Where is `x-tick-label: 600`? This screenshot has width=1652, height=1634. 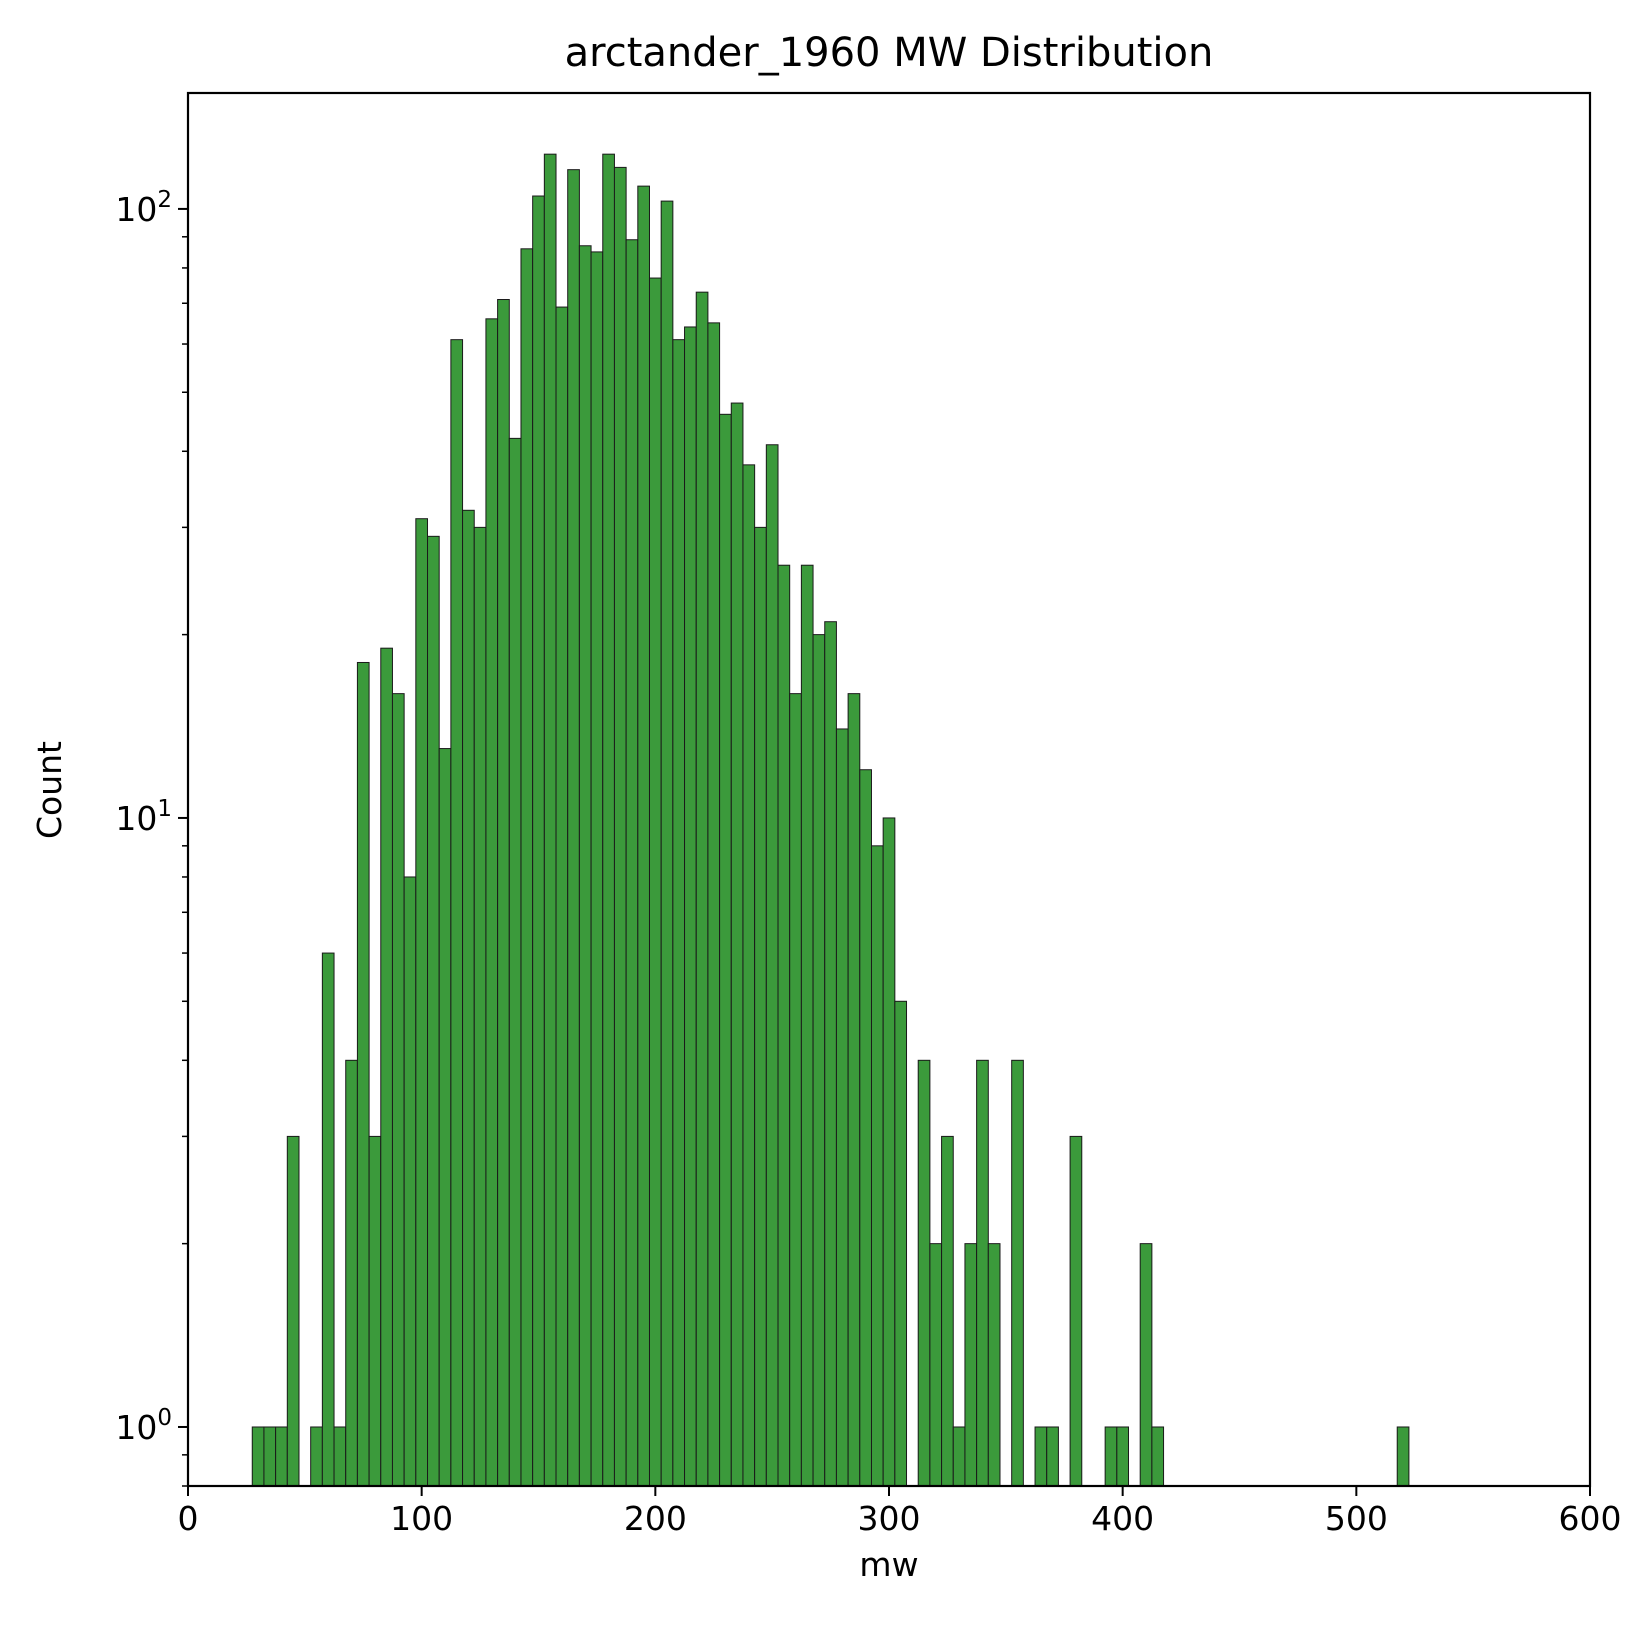 x-tick-label: 600 is located at coordinates (1590, 1518).